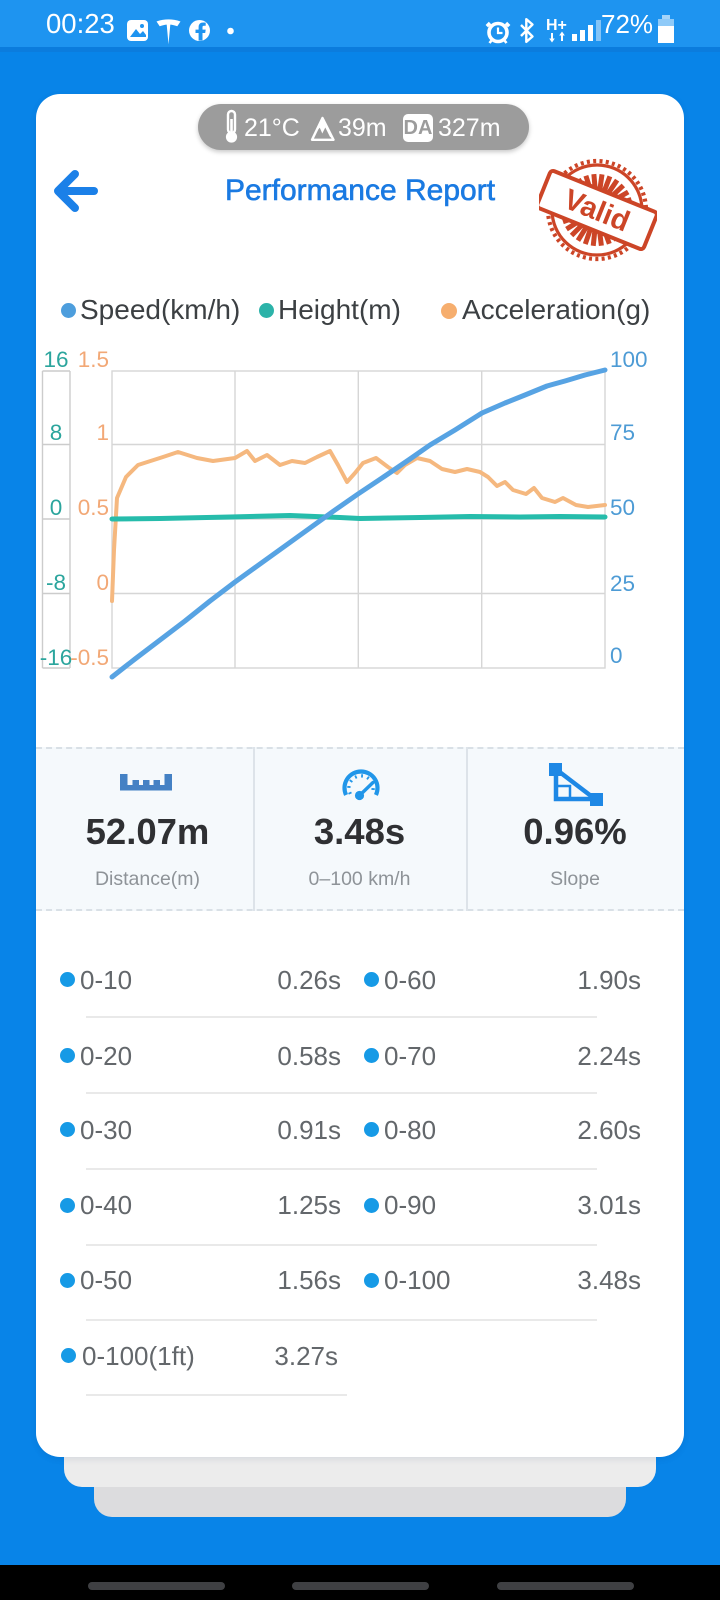 This screenshot has height=1600, width=720. I want to click on svg-text: -8, so click(56, 582).